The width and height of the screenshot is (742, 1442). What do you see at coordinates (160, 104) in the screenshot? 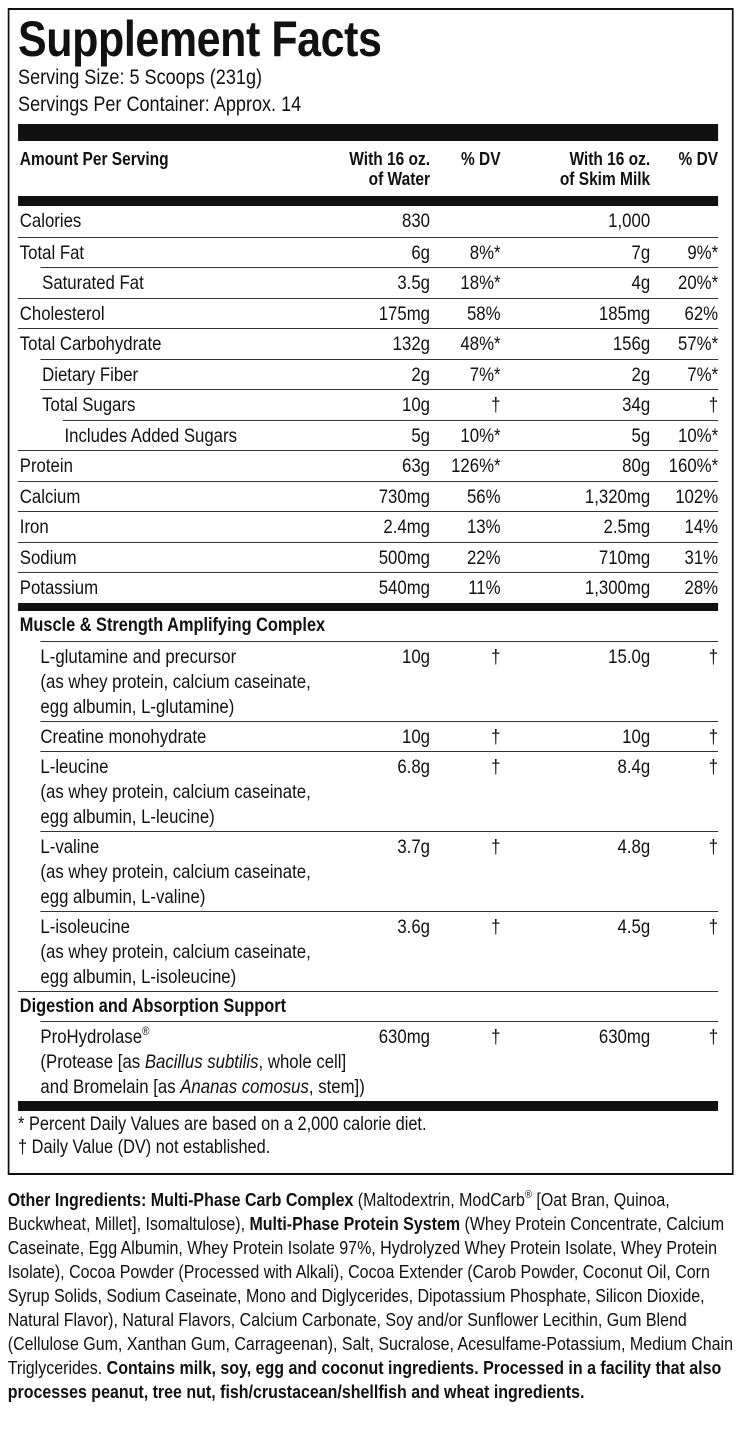
I see `servings-per-container: Servings Per Container: Approx. 14` at bounding box center [160, 104].